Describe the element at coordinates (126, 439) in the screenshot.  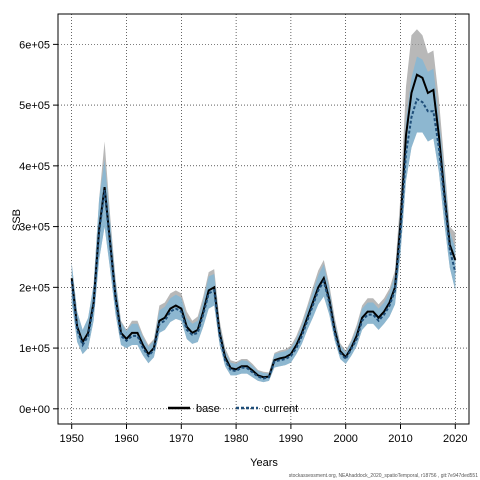
I see `x-tick-label: 1960` at that location.